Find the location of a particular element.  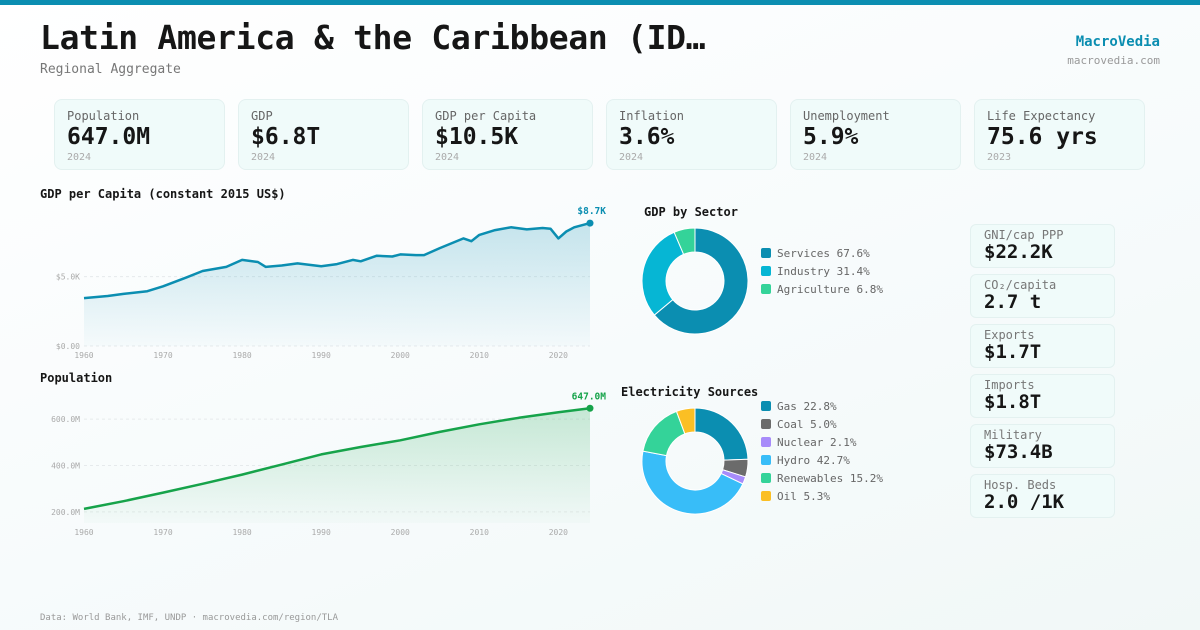

kpi-label: Life Expectancy is located at coordinates (1041, 116).